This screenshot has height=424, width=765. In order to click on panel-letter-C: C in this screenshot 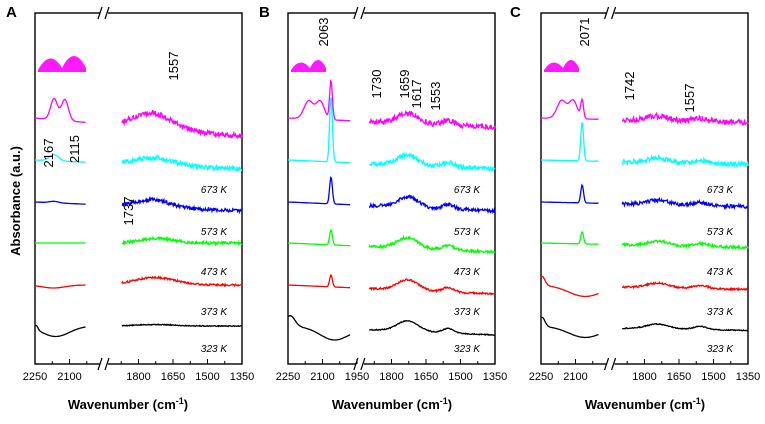, I will do `click(515, 12)`.